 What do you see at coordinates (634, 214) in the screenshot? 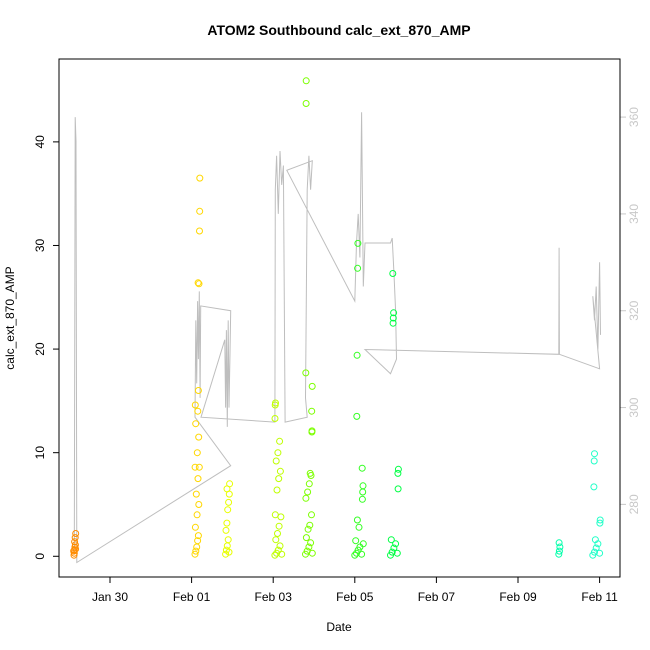
I see `y2-tick-label: 340` at bounding box center [634, 214].